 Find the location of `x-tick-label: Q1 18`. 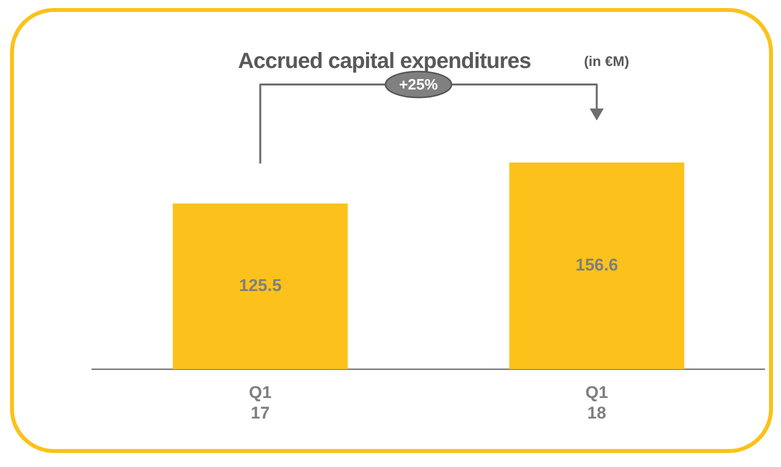

x-tick-label: Q1 18 is located at coordinates (596, 402).